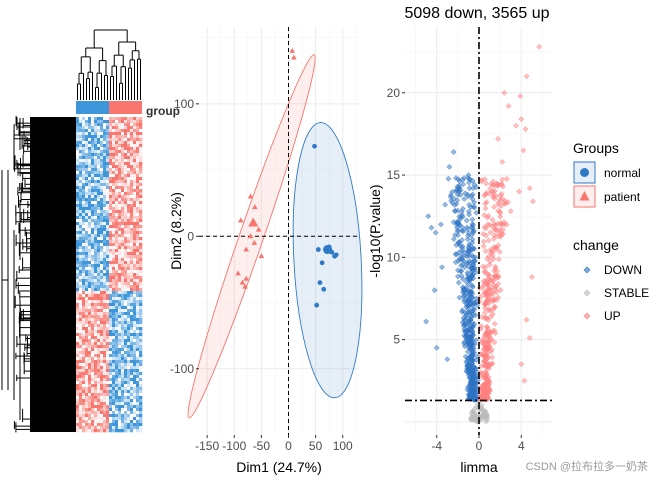 The image size is (653, 481). What do you see at coordinates (163, 111) in the screenshot?
I see `annotation-label: group` at bounding box center [163, 111].